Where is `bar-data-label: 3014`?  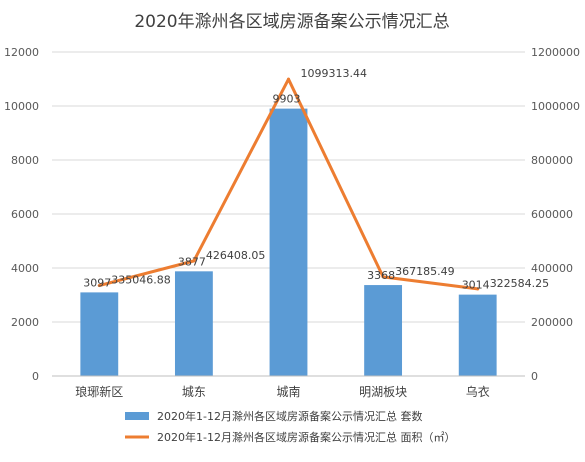
bar-data-label: 3014 is located at coordinates (476, 285).